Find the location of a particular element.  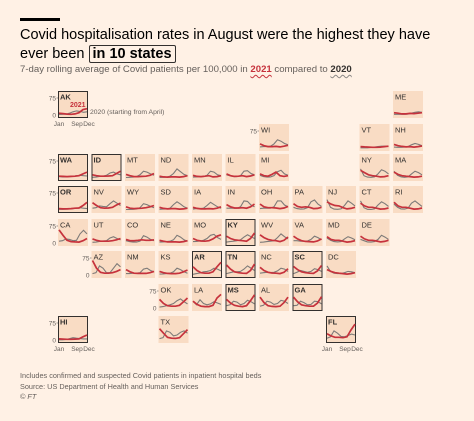

line-2021-ks is located at coordinates (173, 272).